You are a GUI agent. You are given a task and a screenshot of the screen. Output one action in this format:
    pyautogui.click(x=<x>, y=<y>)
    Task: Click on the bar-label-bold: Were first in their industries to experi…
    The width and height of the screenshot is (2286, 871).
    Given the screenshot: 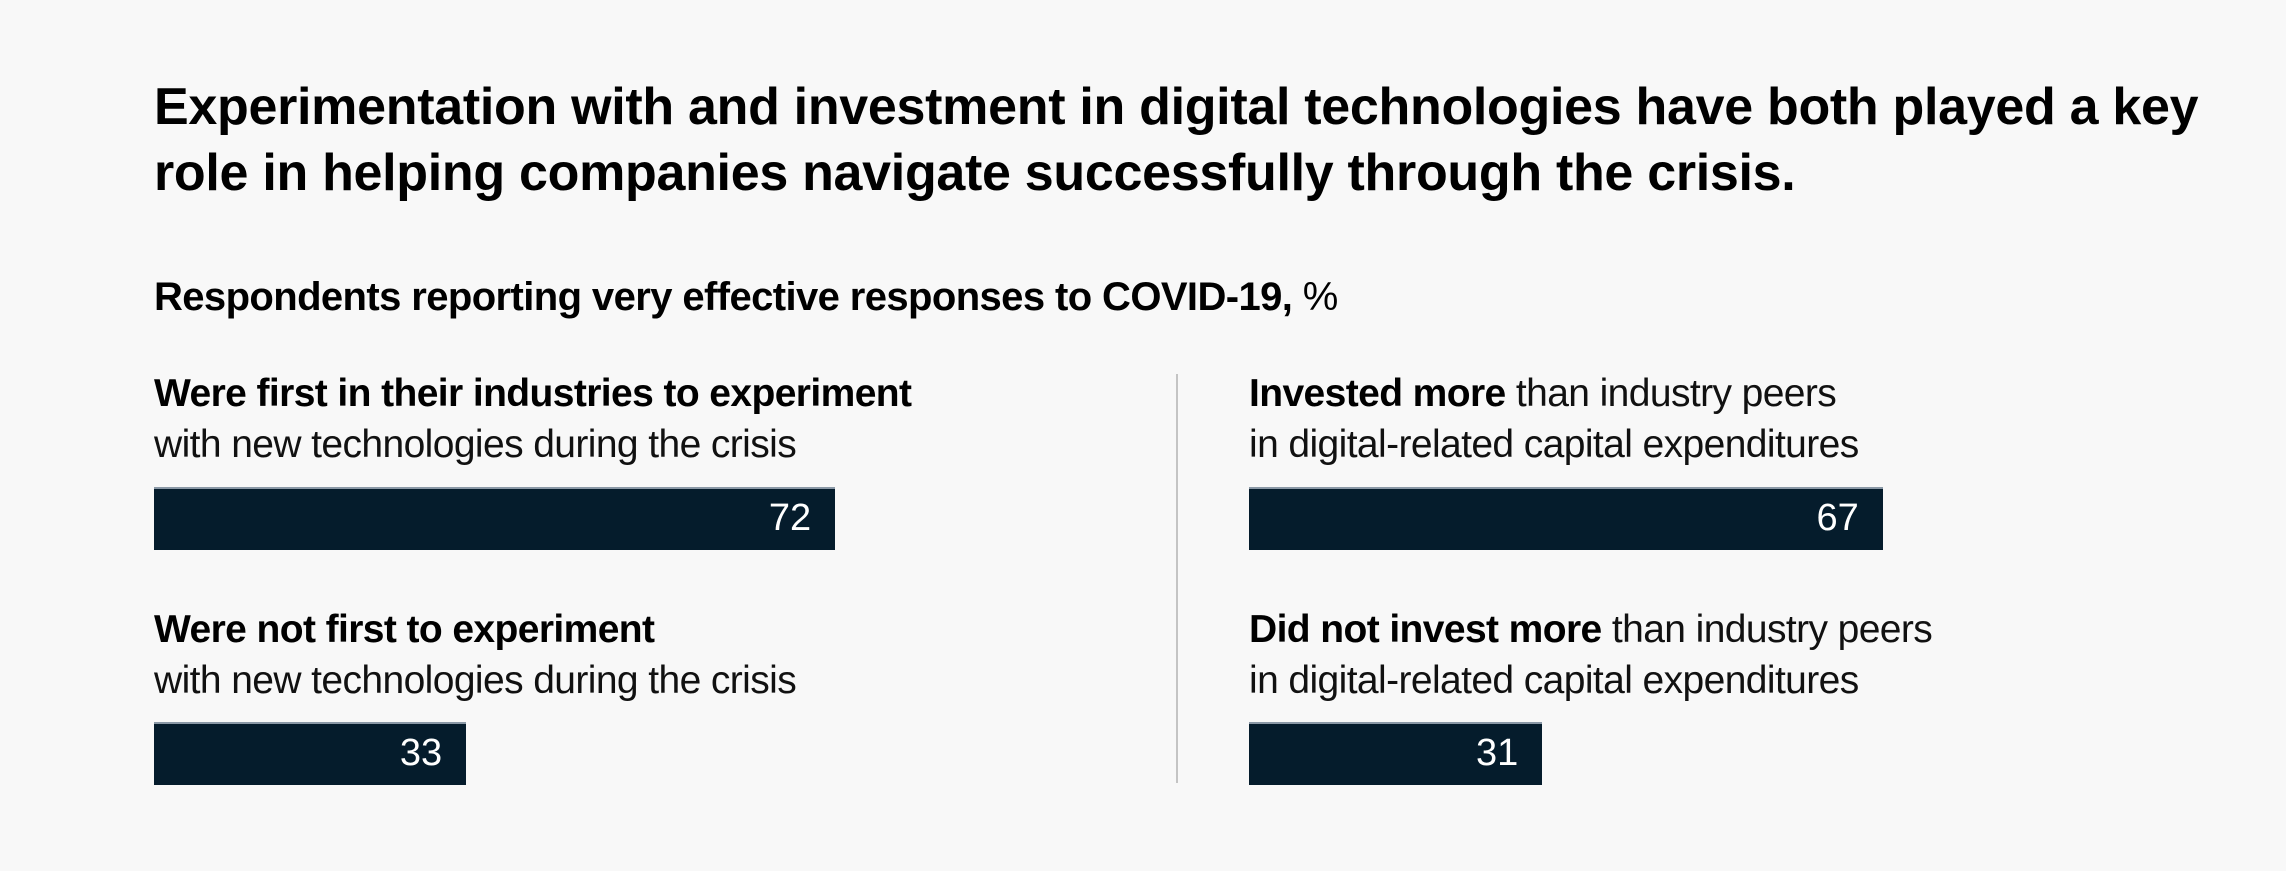 What is the action you would take?
    pyautogui.click(x=533, y=393)
    